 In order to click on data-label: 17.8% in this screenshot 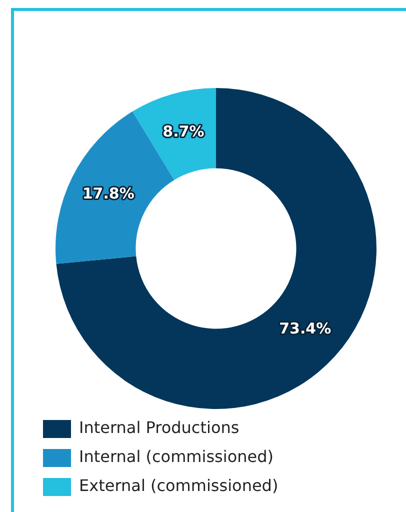, I will do `click(108, 193)`.